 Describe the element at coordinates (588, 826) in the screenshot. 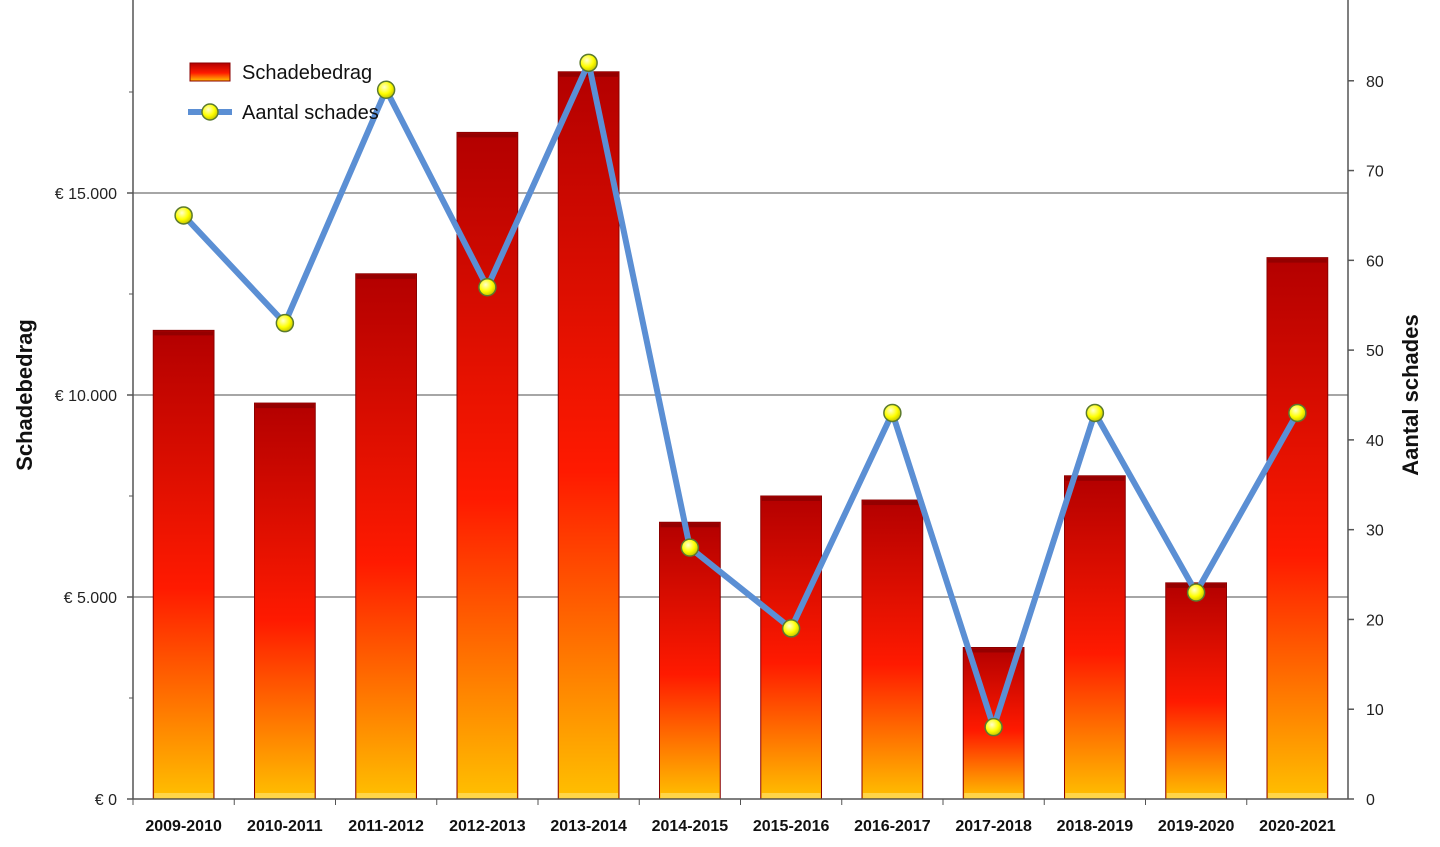

I see `x-tick-label: 2013-2014` at that location.